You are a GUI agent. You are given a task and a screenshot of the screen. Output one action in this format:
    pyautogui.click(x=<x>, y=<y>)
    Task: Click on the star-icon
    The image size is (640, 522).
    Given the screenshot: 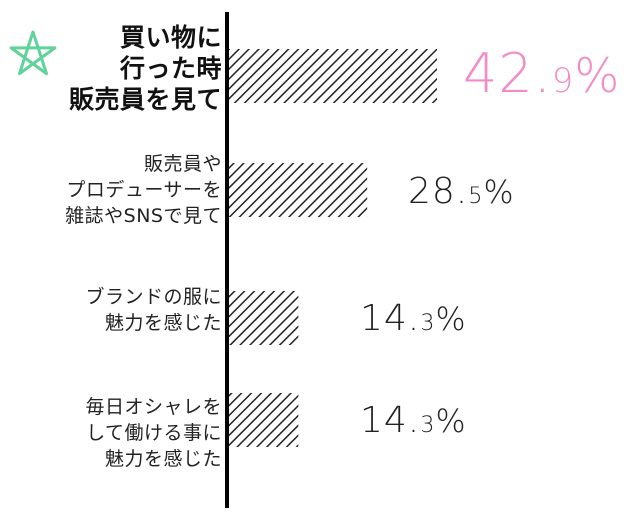 What is the action you would take?
    pyautogui.click(x=33, y=53)
    